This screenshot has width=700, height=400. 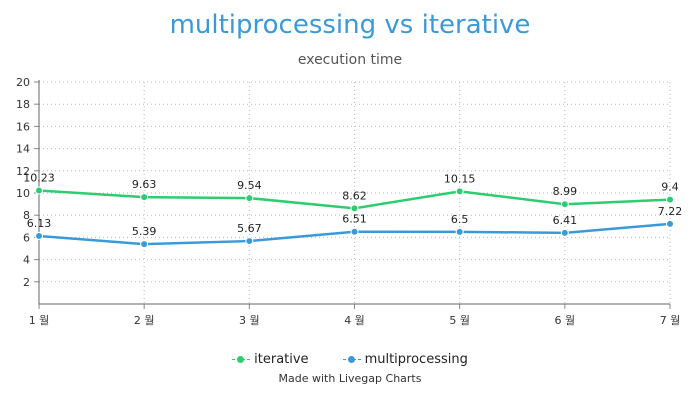 I want to click on y-tick-label: 12, so click(x=23, y=171).